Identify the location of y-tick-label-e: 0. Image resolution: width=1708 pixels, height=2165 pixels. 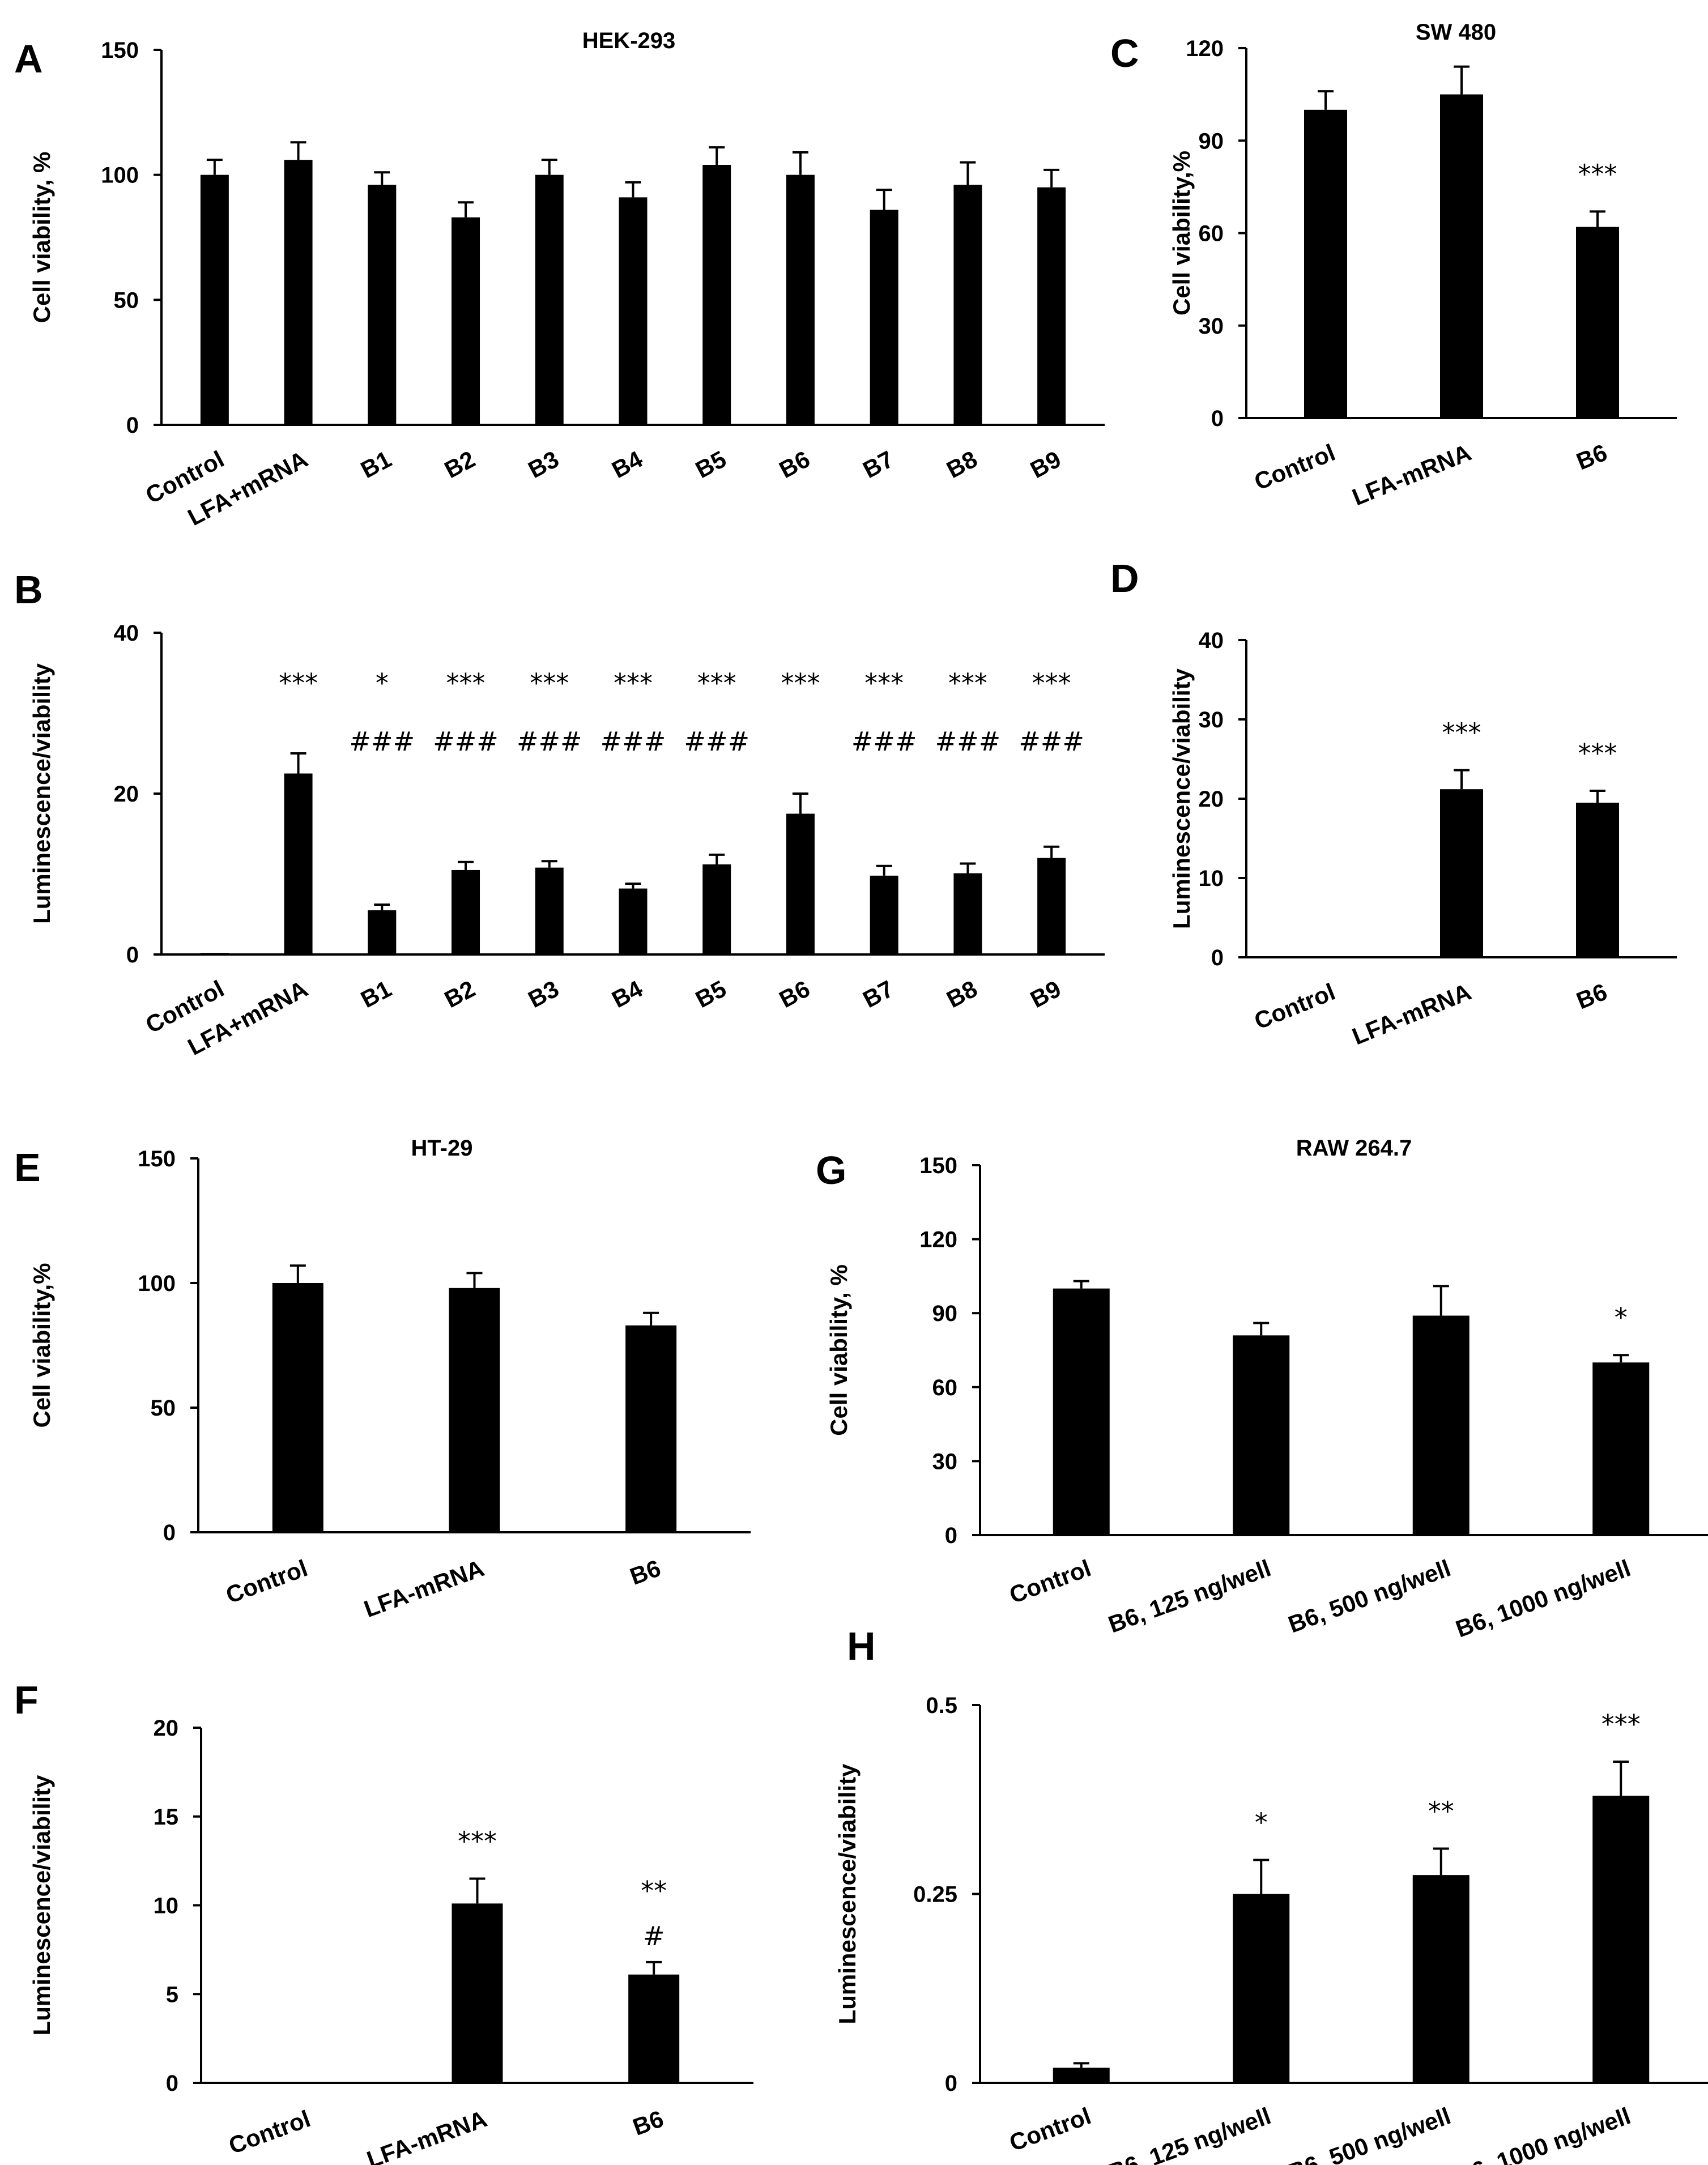
(169, 1532).